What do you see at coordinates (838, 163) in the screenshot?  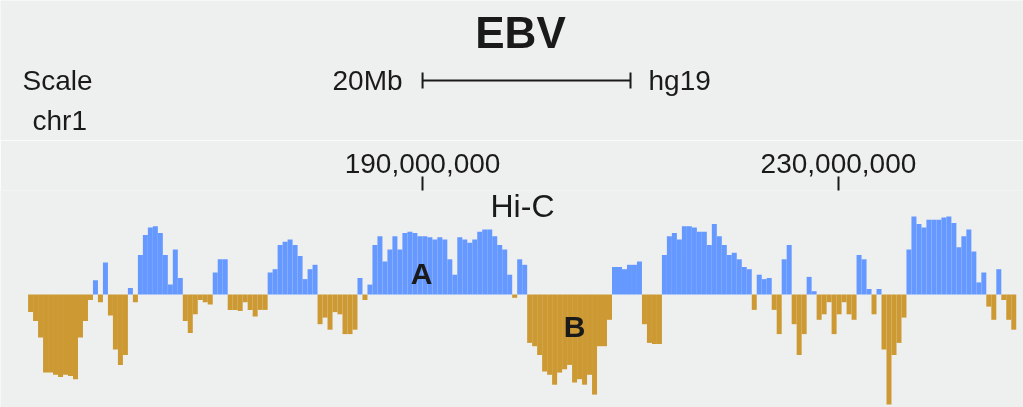 I see `x-tick-label: 230,000,000` at bounding box center [838, 163].